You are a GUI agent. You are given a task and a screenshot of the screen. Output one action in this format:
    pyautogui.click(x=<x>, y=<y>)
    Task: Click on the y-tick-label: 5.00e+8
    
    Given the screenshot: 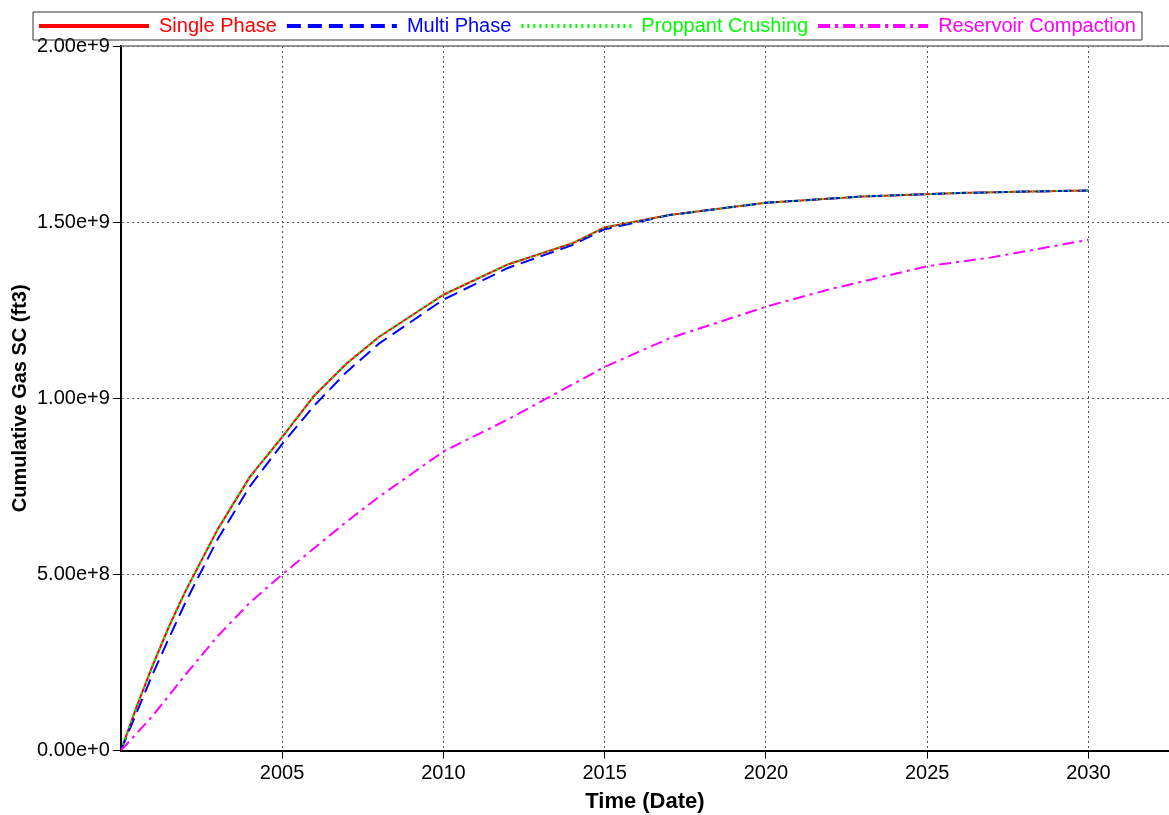 What is the action you would take?
    pyautogui.click(x=73, y=572)
    